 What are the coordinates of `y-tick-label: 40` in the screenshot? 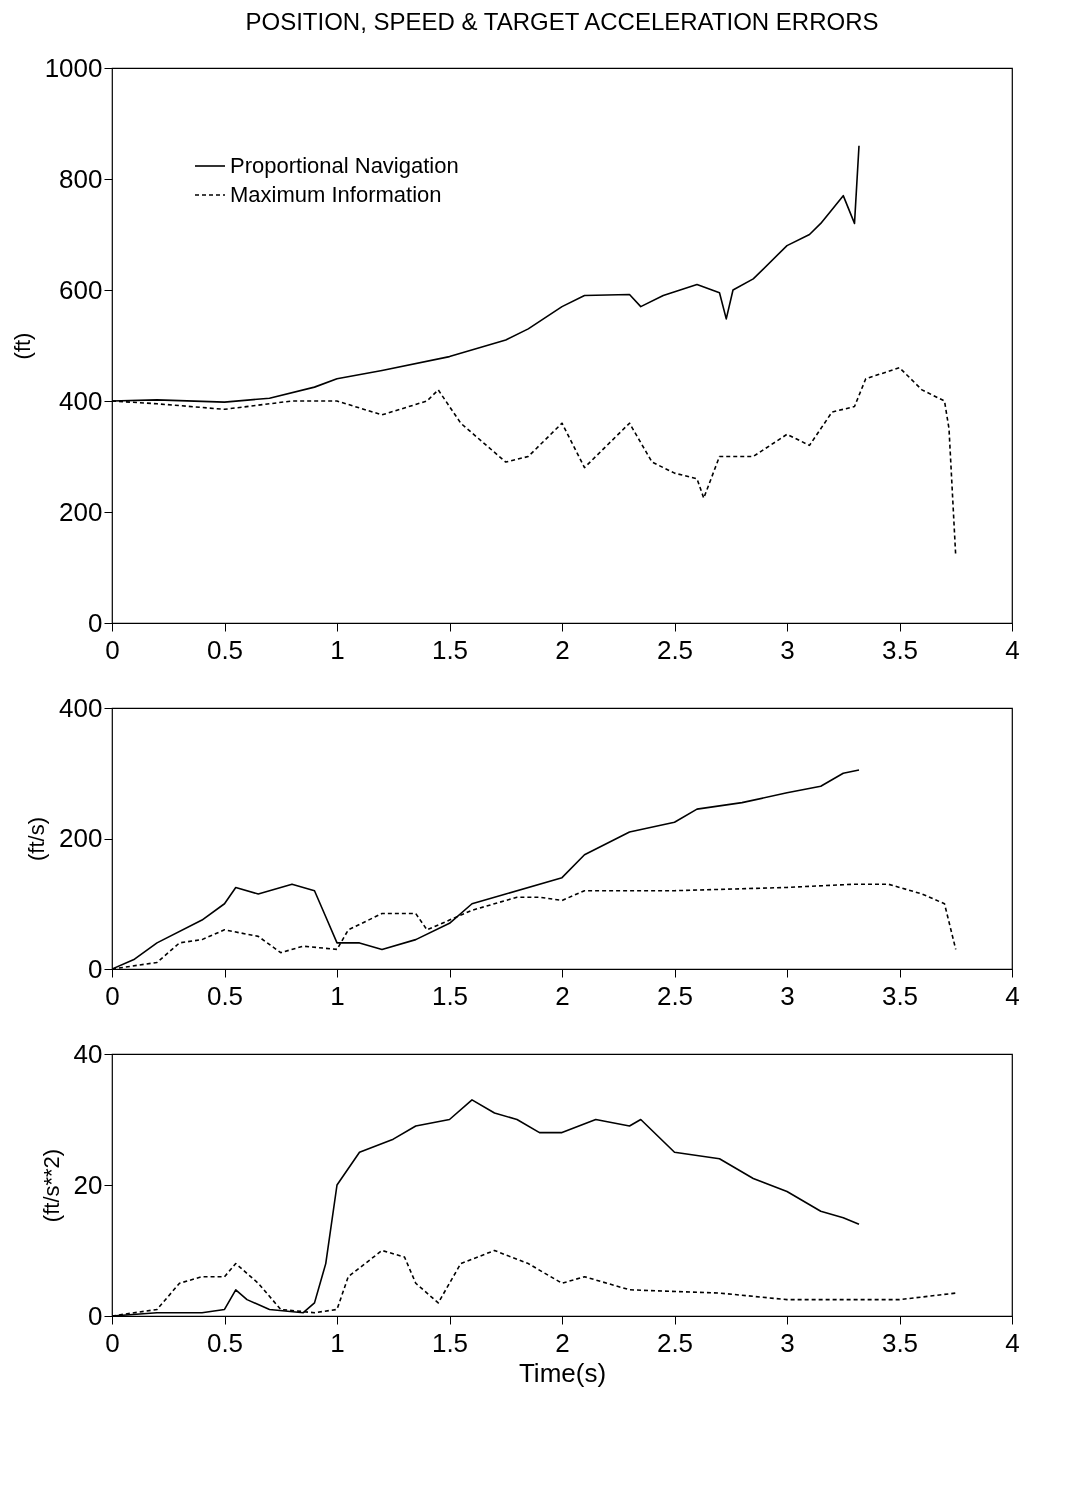 It's located at (88, 1053).